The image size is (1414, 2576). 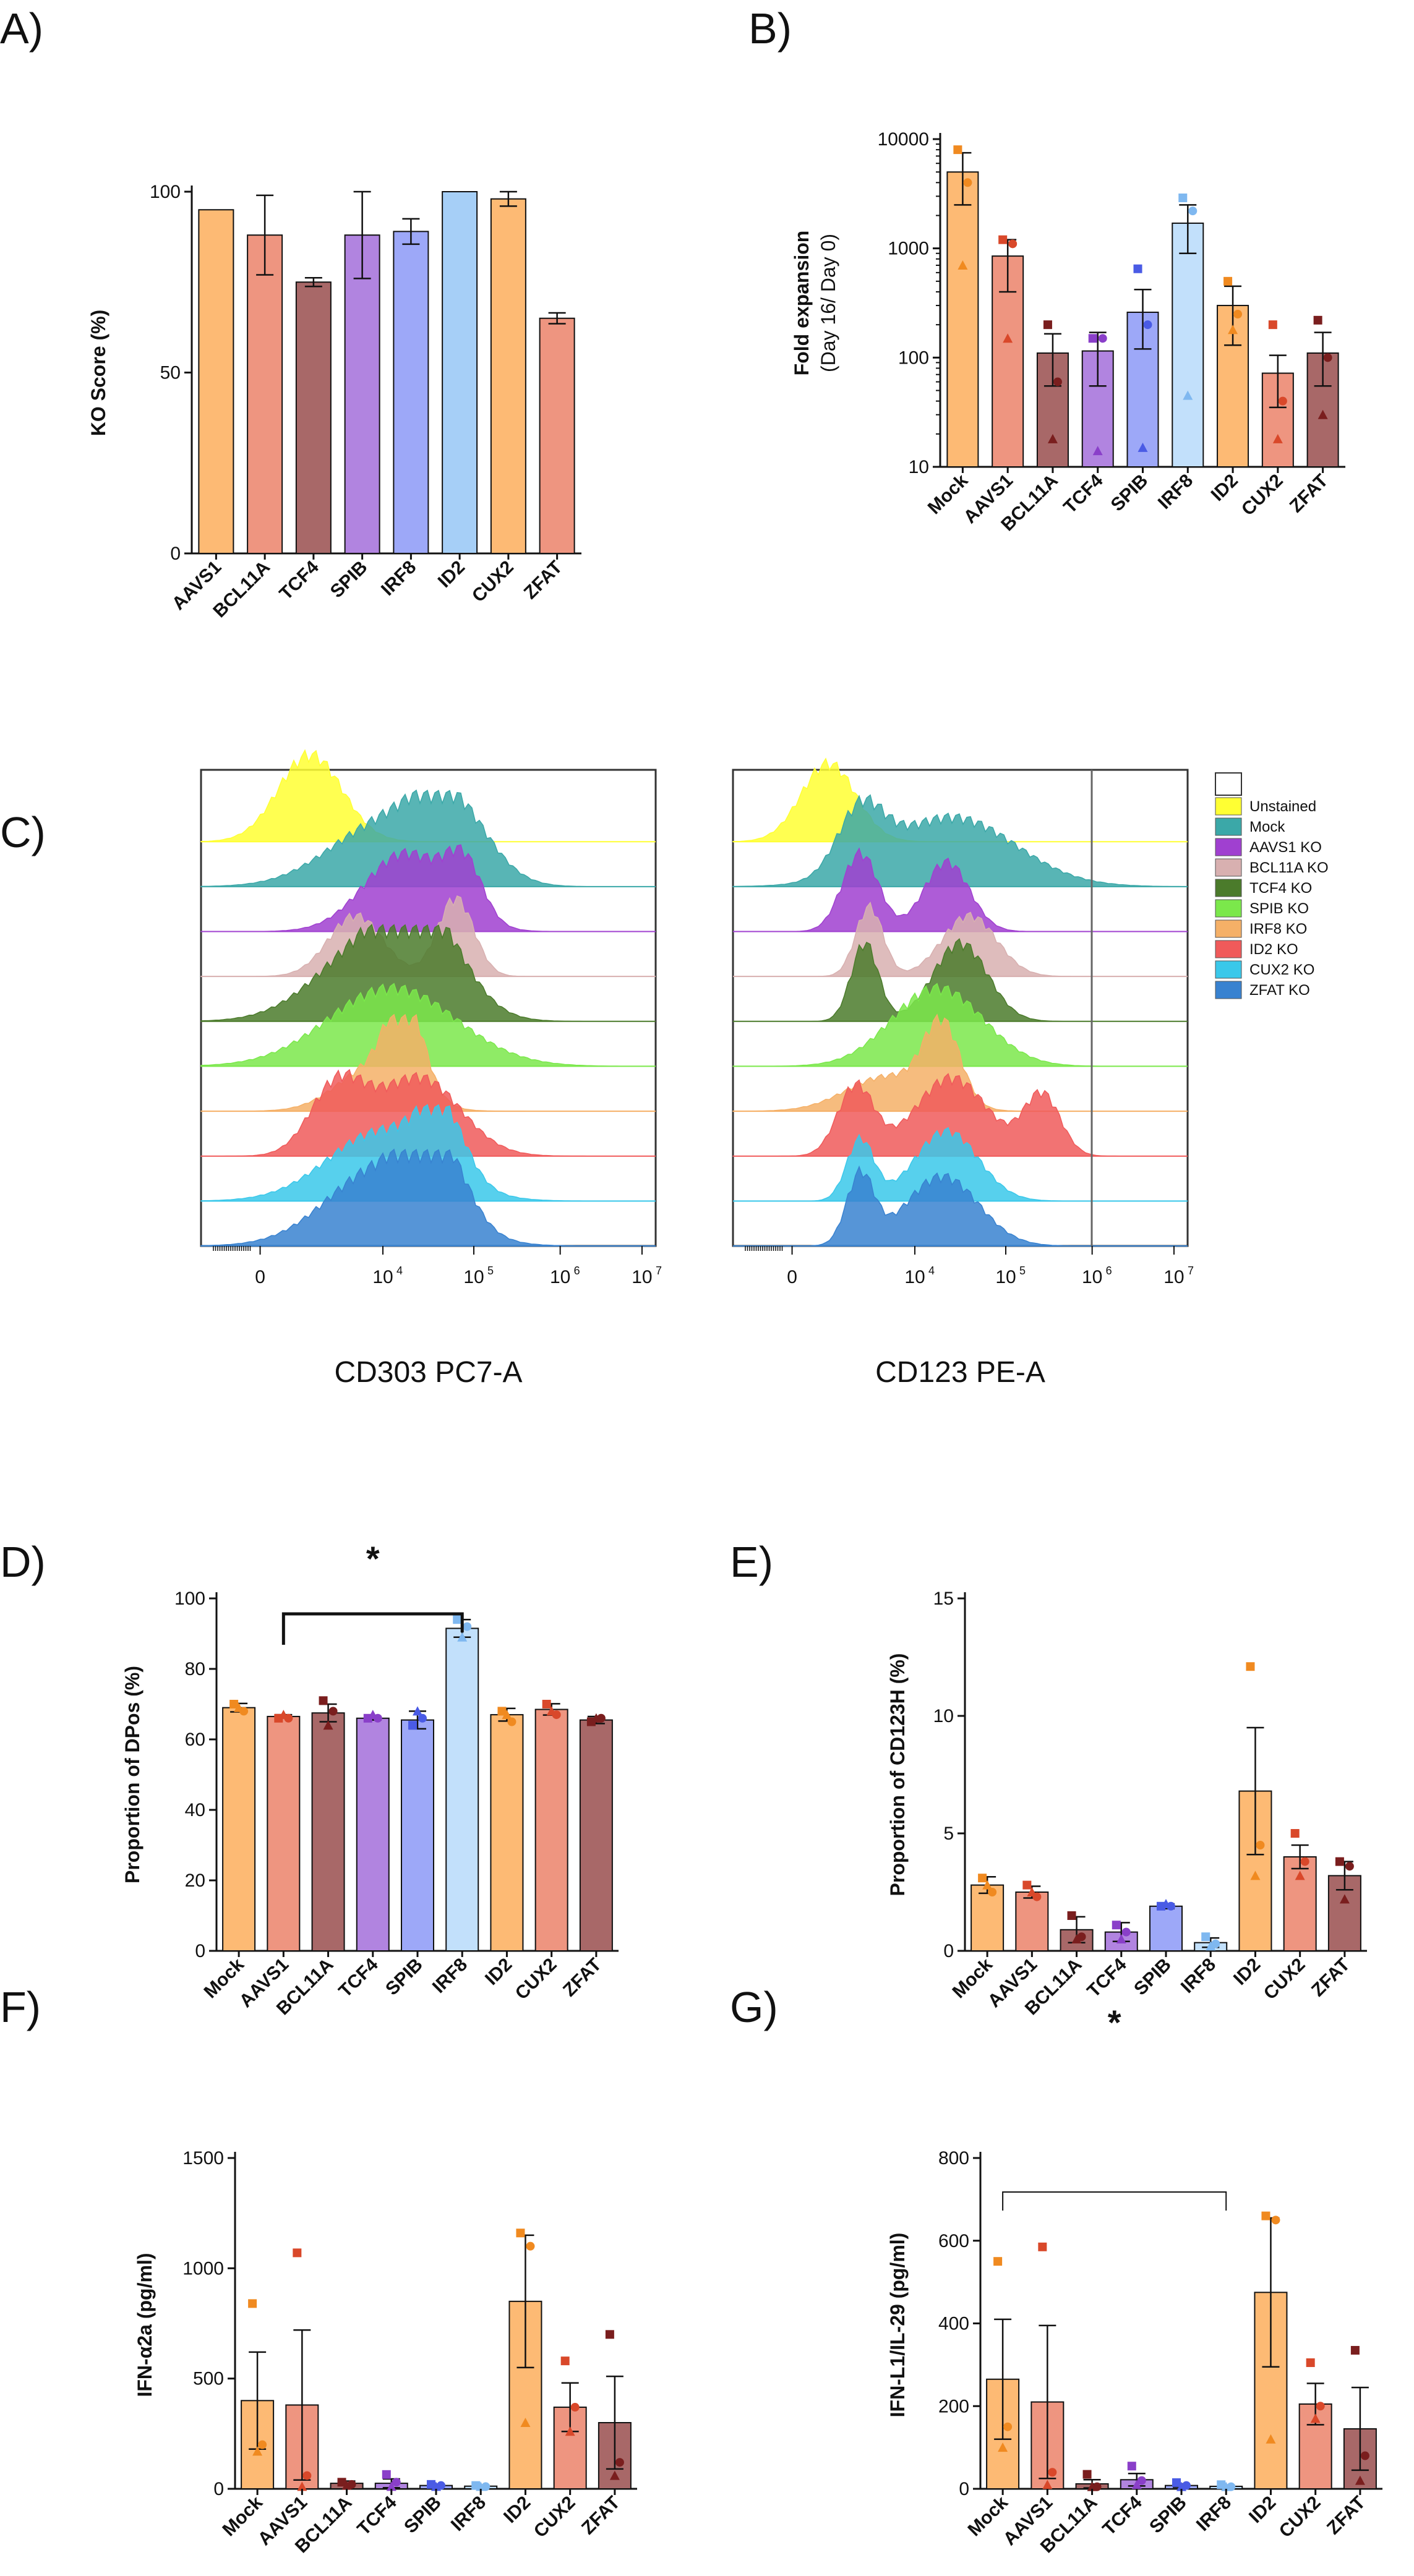 I want to click on histogram-trace, so click(x=960, y=840).